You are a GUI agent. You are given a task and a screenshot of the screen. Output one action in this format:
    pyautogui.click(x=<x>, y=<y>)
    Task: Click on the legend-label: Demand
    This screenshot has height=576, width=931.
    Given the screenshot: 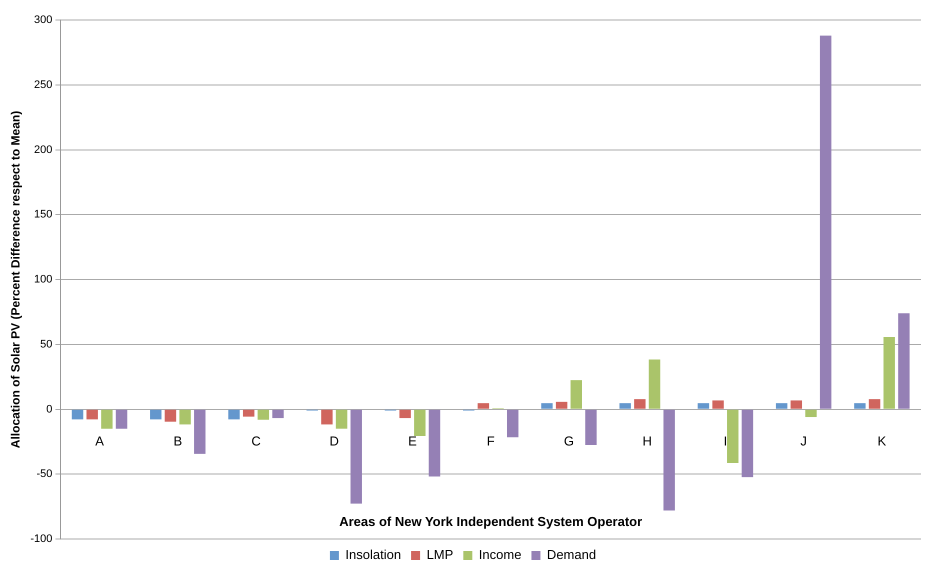 What is the action you would take?
    pyautogui.click(x=571, y=554)
    